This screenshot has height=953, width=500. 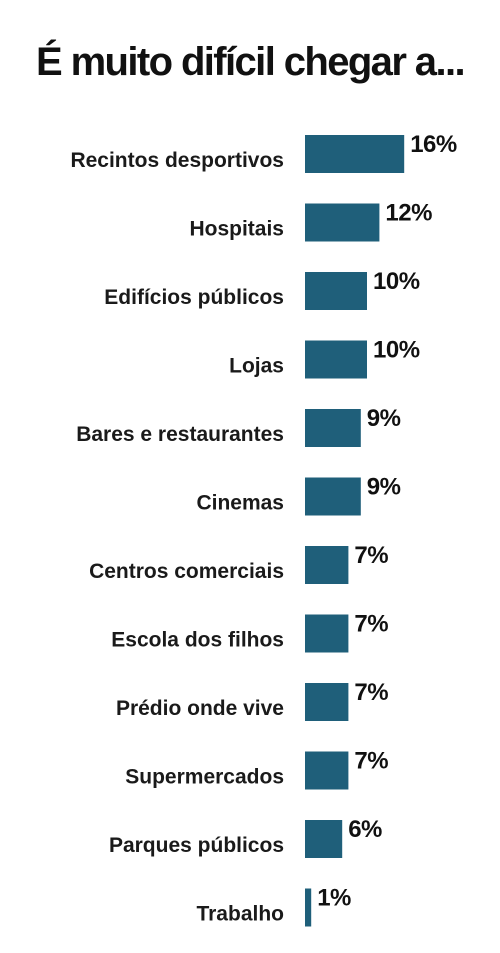 I want to click on value-label: 1%, so click(x=334, y=898).